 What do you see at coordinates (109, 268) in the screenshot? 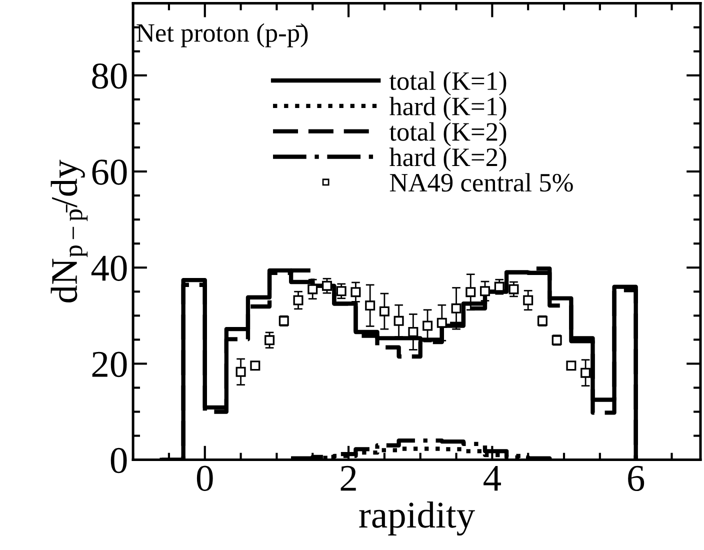
I see `y-tick-label: 40` at bounding box center [109, 268].